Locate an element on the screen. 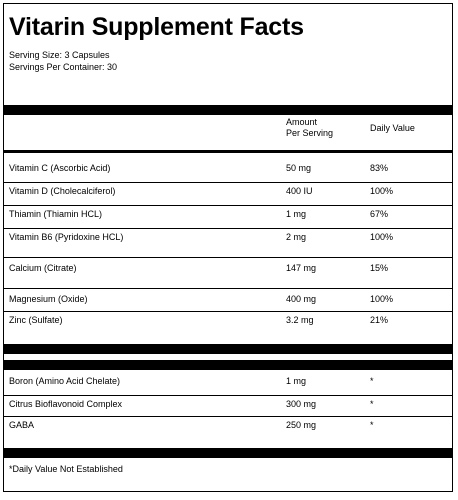  amount-per-serving: 250 mg is located at coordinates (301, 425).